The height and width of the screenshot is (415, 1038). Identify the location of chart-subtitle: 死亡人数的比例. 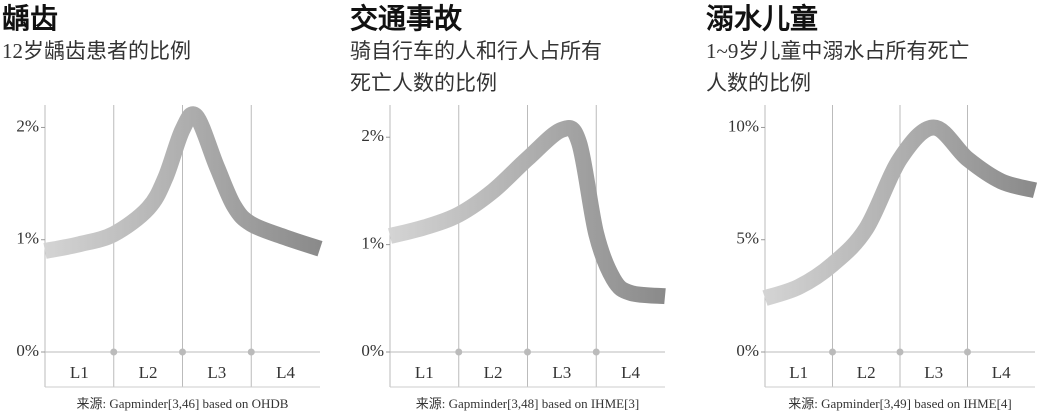
(423, 83).